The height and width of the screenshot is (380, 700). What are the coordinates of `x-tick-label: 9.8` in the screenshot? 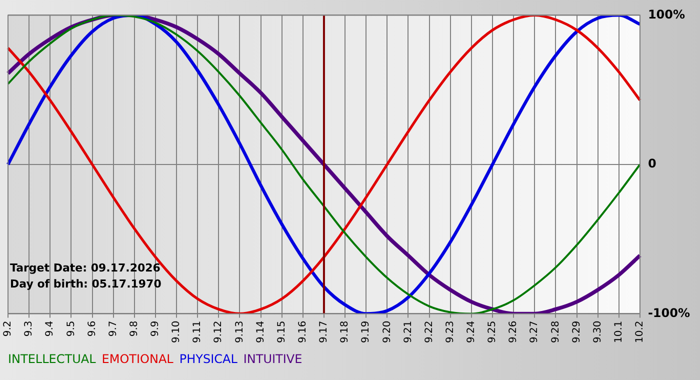 It's located at (134, 328).